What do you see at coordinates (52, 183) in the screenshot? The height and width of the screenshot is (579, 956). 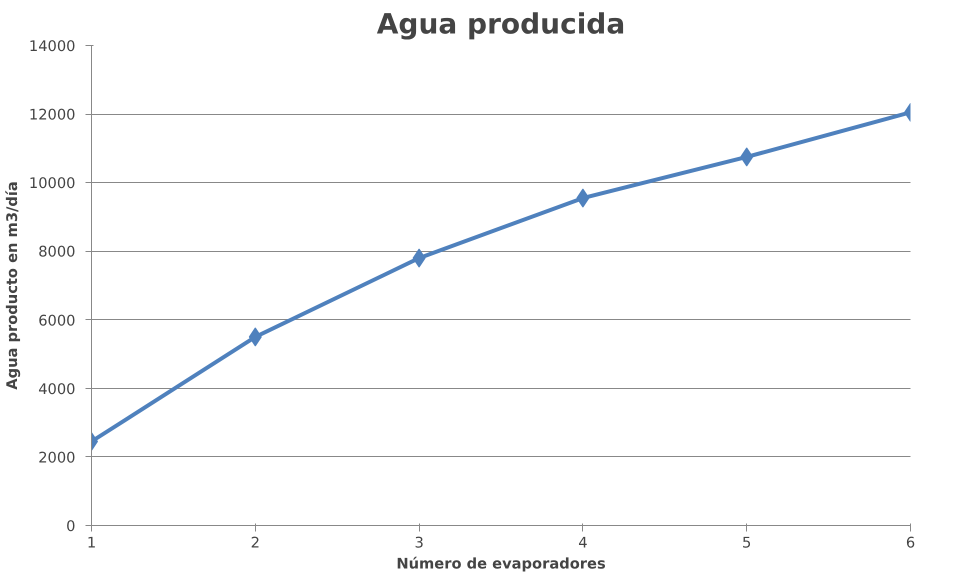 I see `y-tick-label: 10000` at bounding box center [52, 183].